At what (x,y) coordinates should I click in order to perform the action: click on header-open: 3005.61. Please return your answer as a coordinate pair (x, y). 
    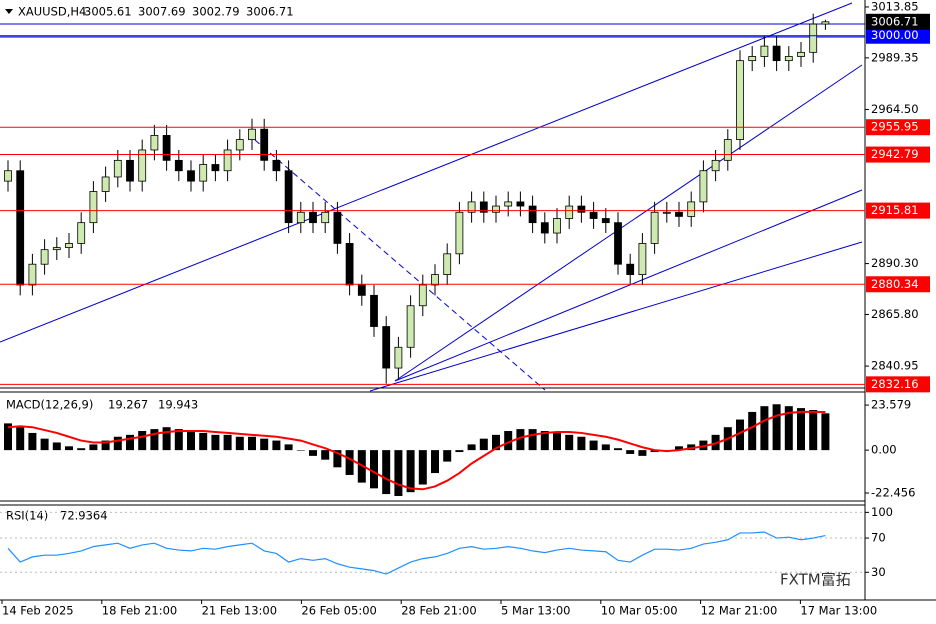
    Looking at the image, I should click on (108, 12).